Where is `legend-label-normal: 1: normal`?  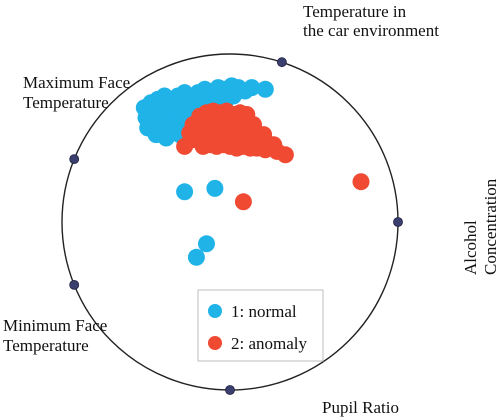 legend-label-normal: 1: normal is located at coordinates (264, 311).